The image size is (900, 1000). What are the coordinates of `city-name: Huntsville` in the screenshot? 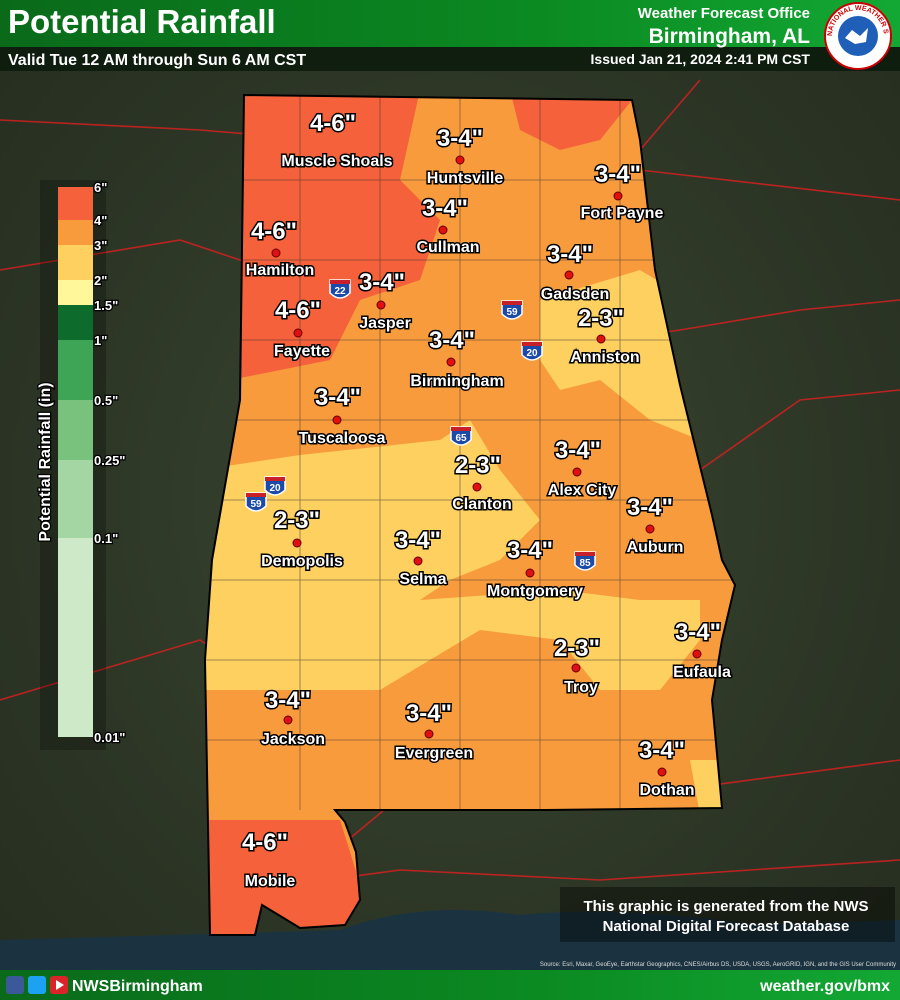 It's located at (465, 178).